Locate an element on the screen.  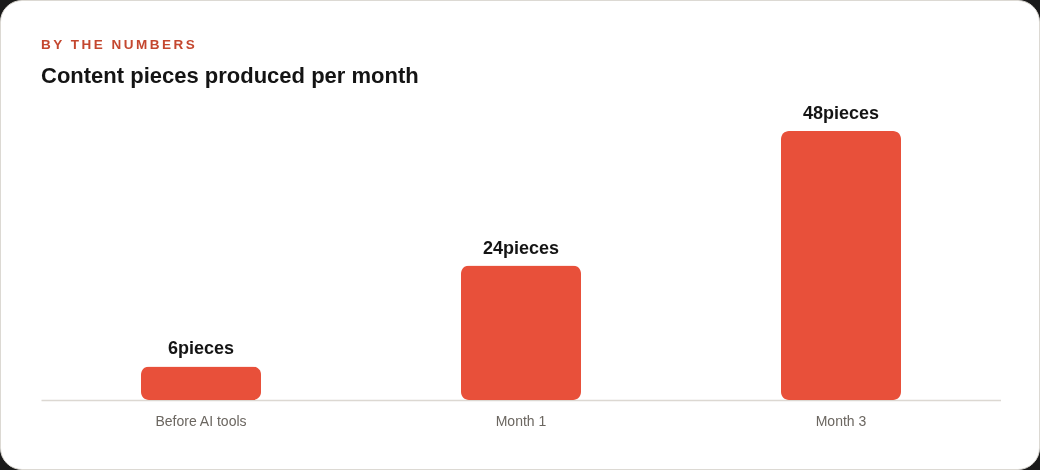
x-tick-label: Before AI tools is located at coordinates (201, 420).